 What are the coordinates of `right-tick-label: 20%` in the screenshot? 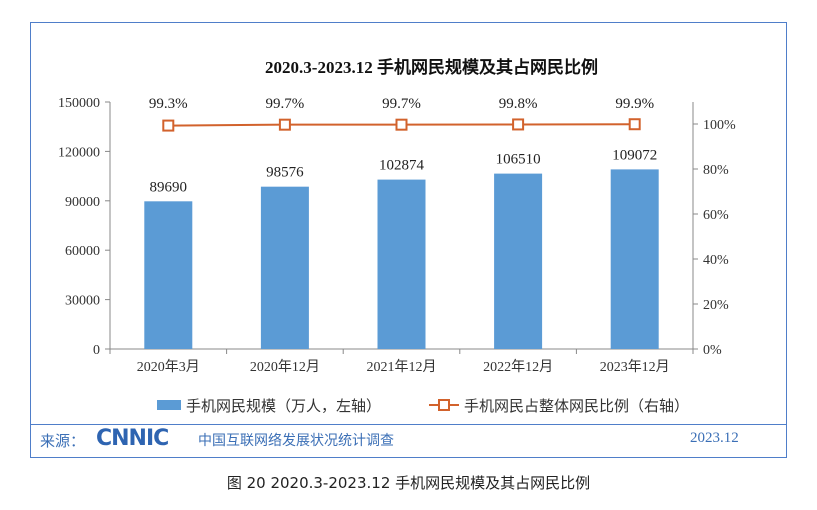 It's located at (716, 305).